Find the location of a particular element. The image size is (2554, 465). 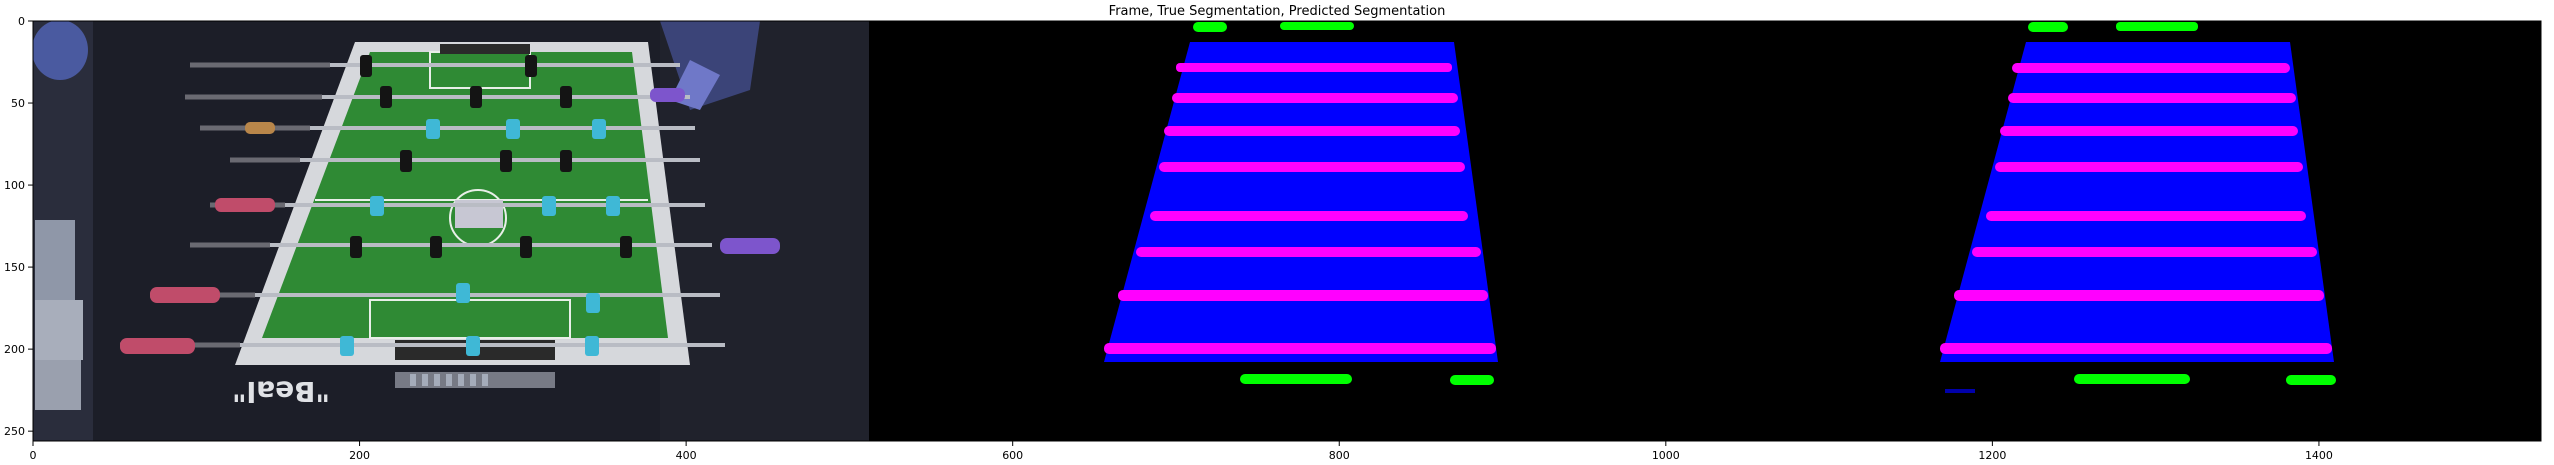

x-tick-label: 200 is located at coordinates (359, 455).